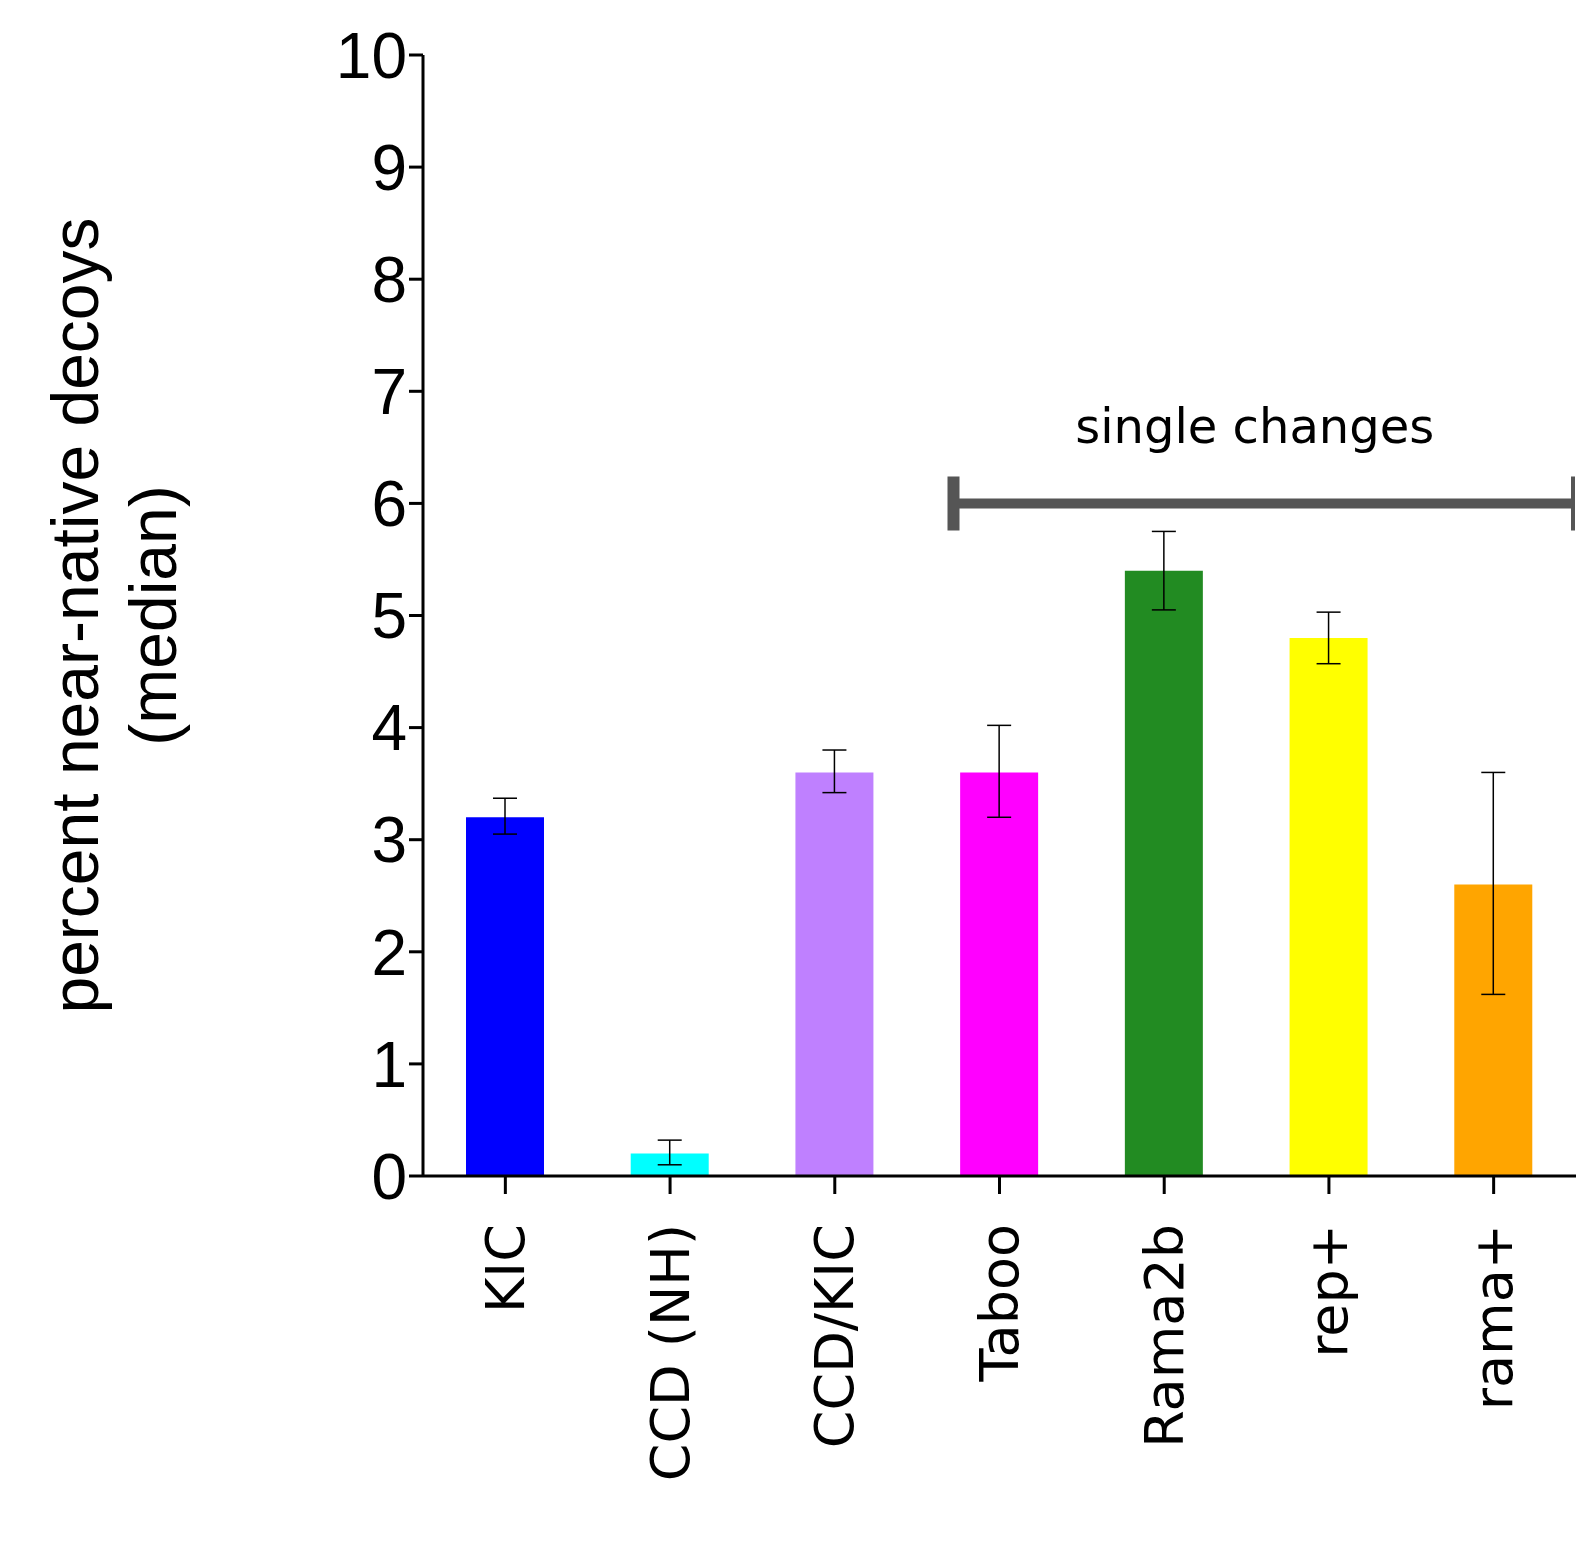 This screenshot has width=1585, height=1543. I want to click on x-tick-label: Taboo, so click(999, 1303).